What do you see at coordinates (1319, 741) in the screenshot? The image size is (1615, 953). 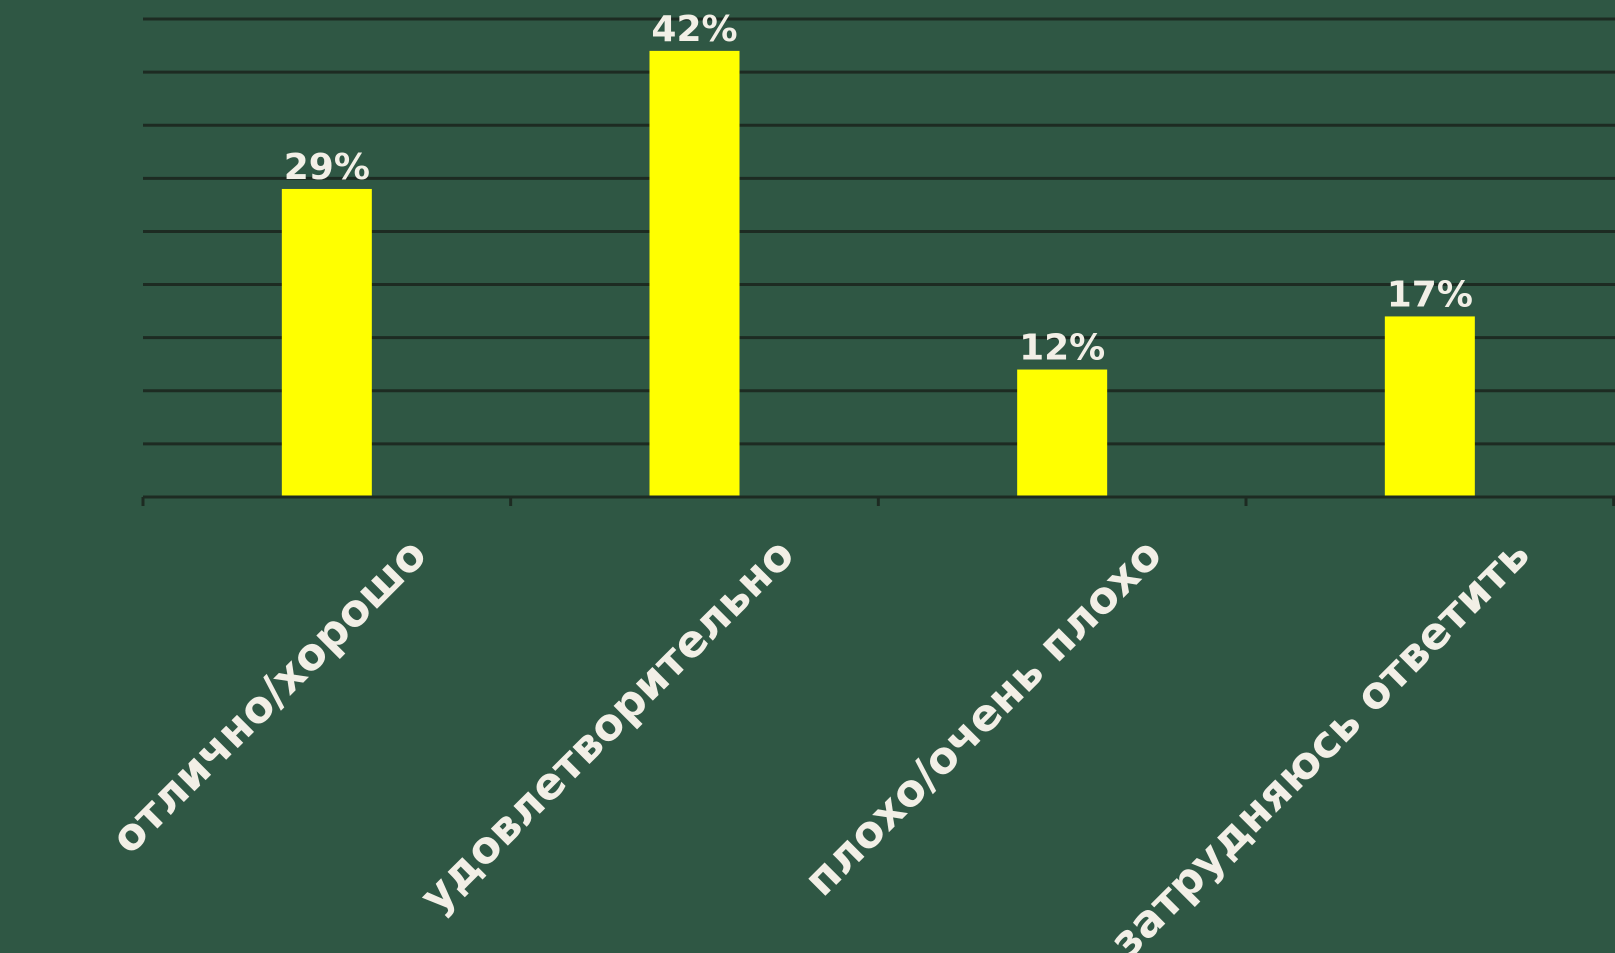 I see `category-label-4: затрудняюсь ответить` at bounding box center [1319, 741].